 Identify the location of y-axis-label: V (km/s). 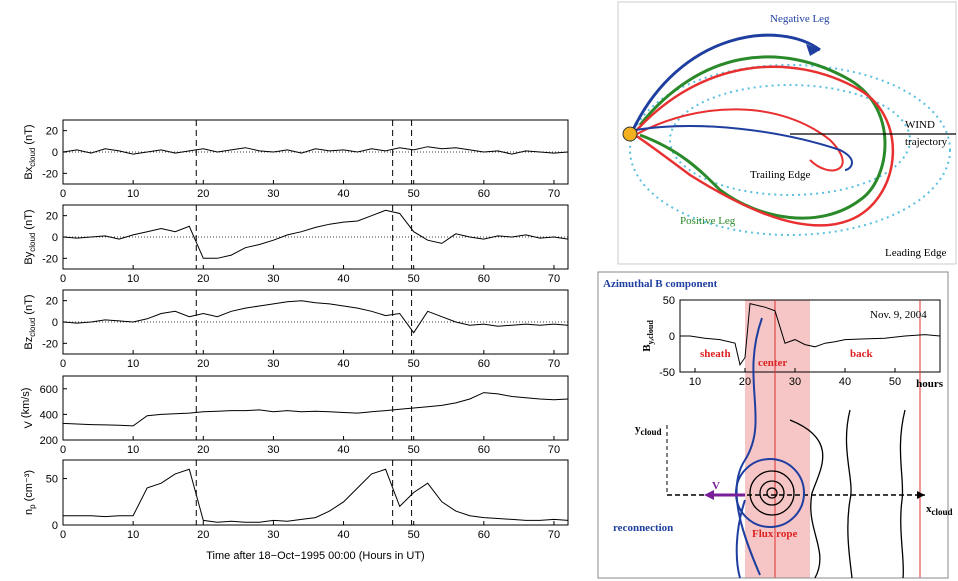
(27, 408).